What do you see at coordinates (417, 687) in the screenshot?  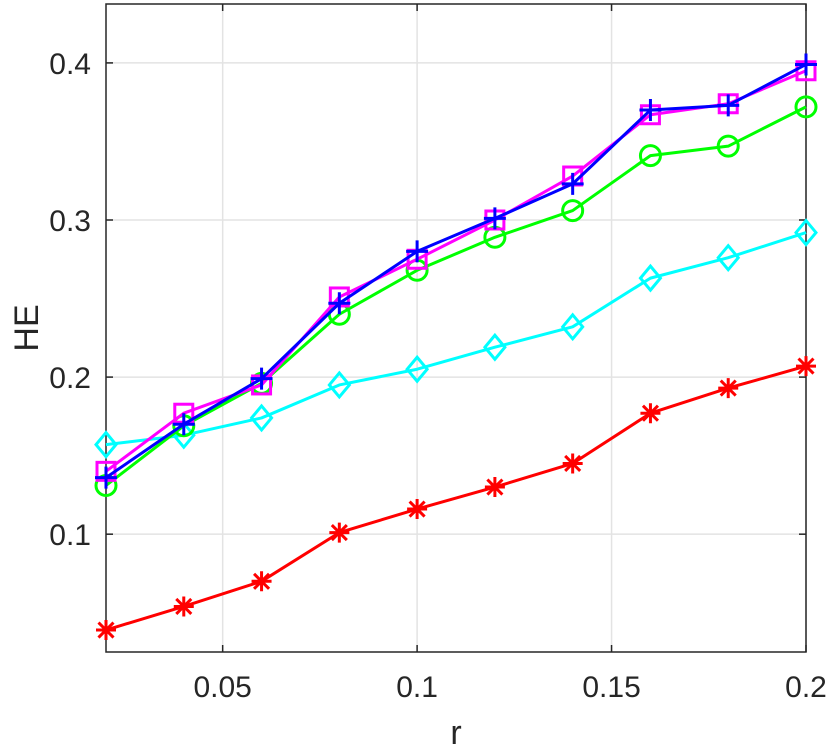 I see `x-tick-label: 0.1` at bounding box center [417, 687].